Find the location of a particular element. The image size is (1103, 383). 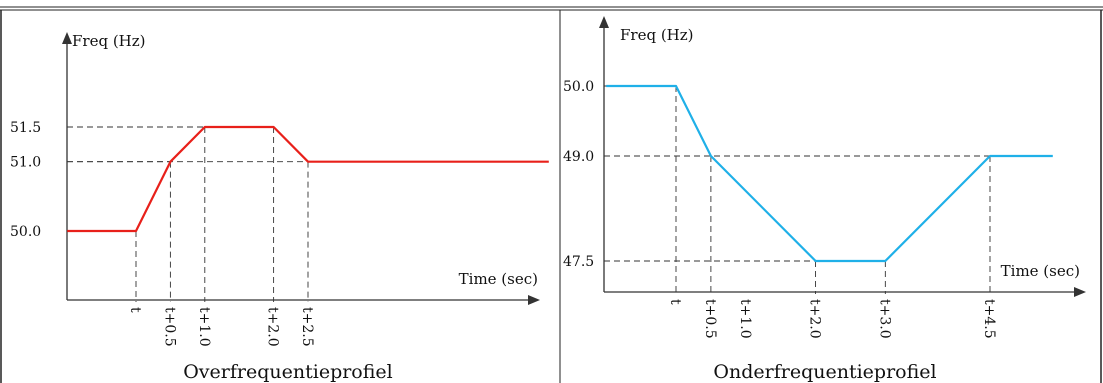

x-tick-label: t+2.5 is located at coordinates (307, 327).